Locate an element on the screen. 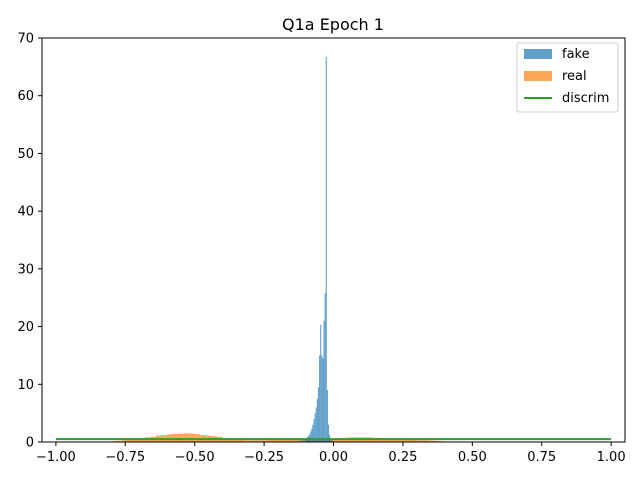 The height and width of the screenshot is (480, 640). x-tick-label: 0.50 is located at coordinates (472, 457).